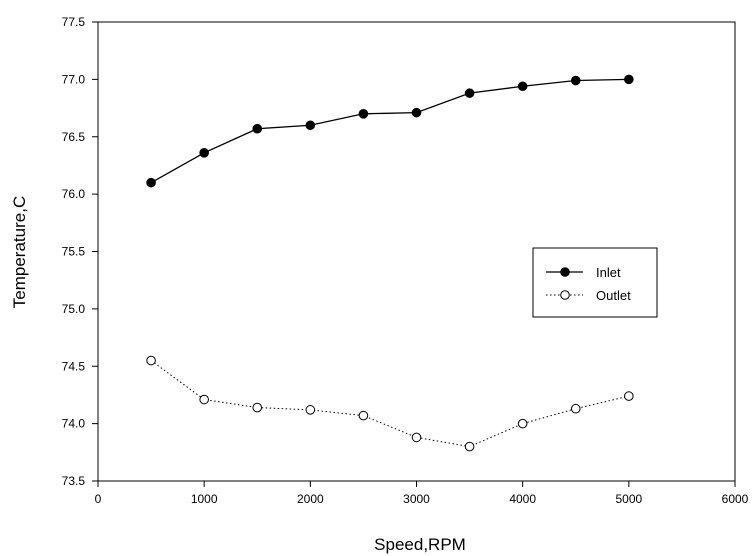  What do you see at coordinates (74, 481) in the screenshot?
I see `y-tick-label: 73.5` at bounding box center [74, 481].